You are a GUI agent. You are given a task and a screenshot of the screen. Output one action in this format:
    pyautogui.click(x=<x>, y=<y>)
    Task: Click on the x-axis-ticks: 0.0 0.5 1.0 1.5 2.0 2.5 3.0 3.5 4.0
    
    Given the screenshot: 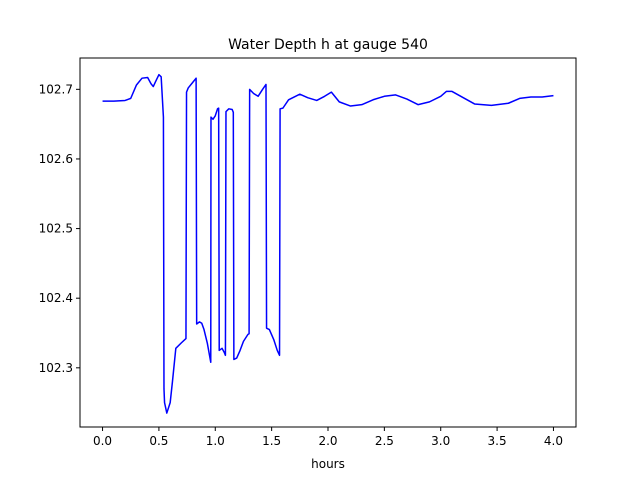 What is the action you would take?
    pyautogui.click(x=328, y=437)
    